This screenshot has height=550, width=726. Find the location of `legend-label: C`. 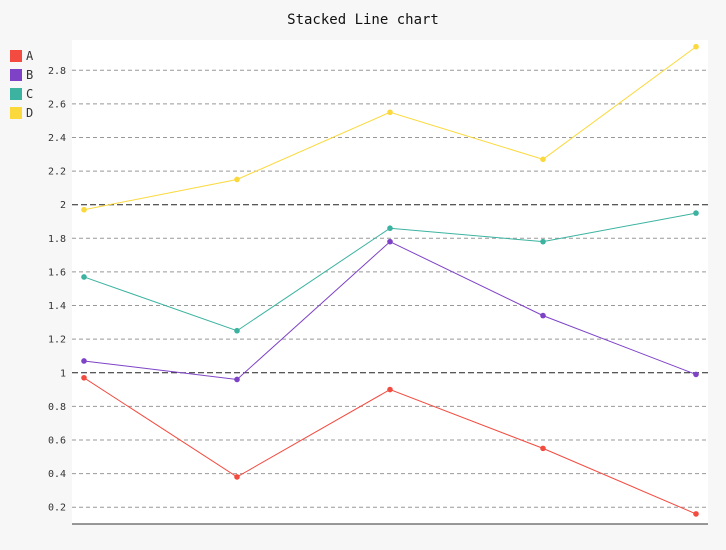

legend-label: C is located at coordinates (29, 94).